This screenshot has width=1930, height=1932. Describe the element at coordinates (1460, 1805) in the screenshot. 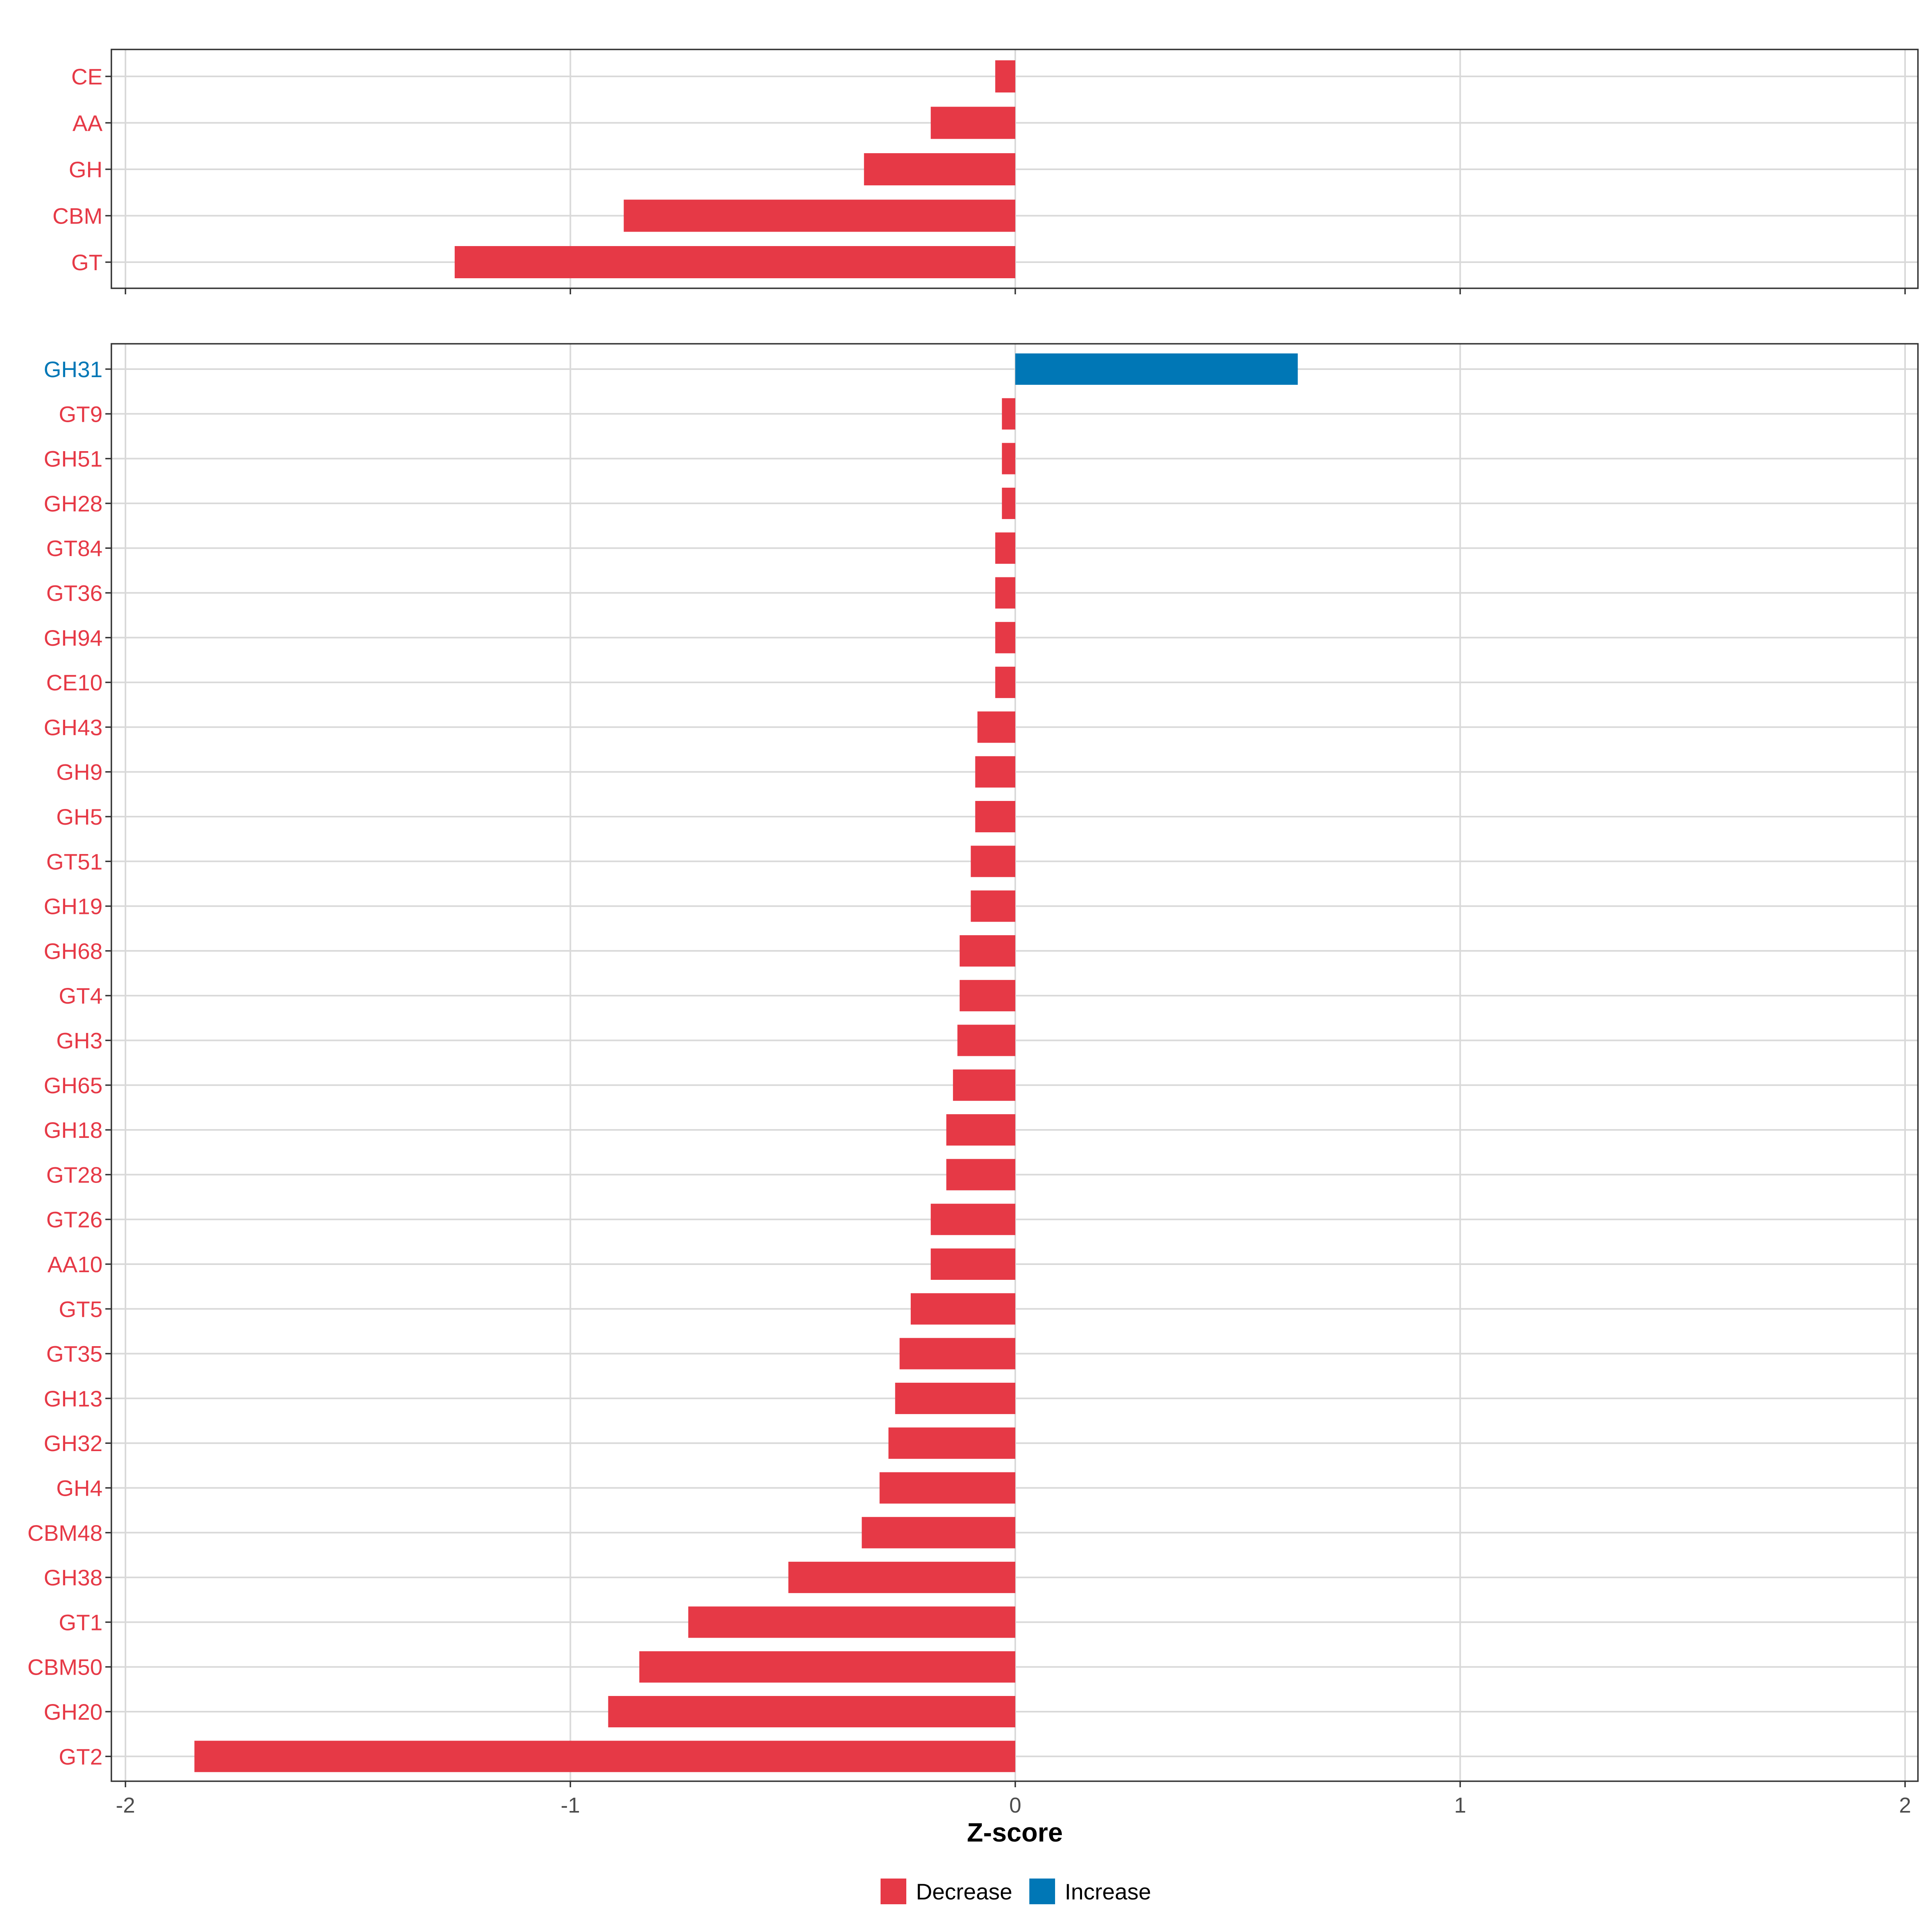

I see `x-axis-tick-label: 1` at that location.